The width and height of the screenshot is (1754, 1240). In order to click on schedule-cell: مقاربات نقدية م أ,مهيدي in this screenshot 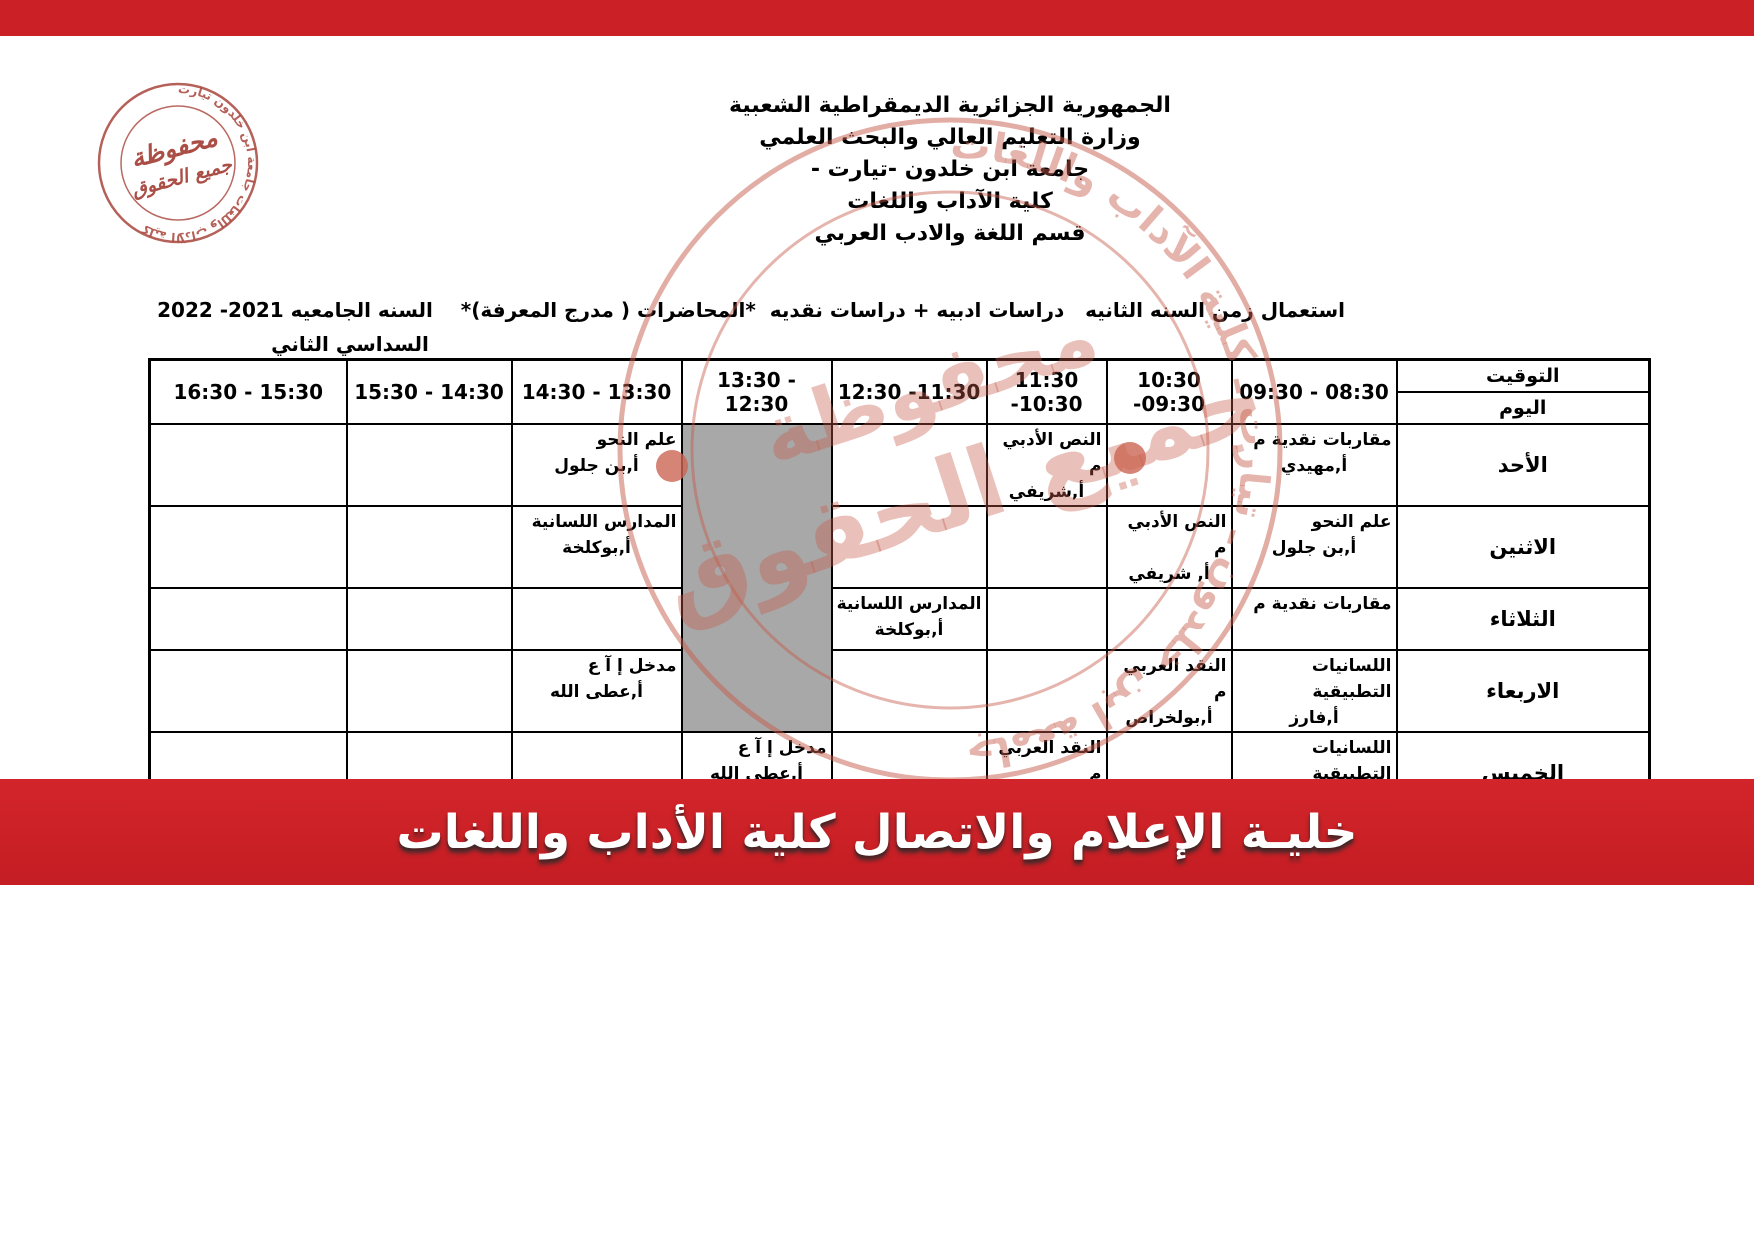, I will do `click(1314, 465)`.